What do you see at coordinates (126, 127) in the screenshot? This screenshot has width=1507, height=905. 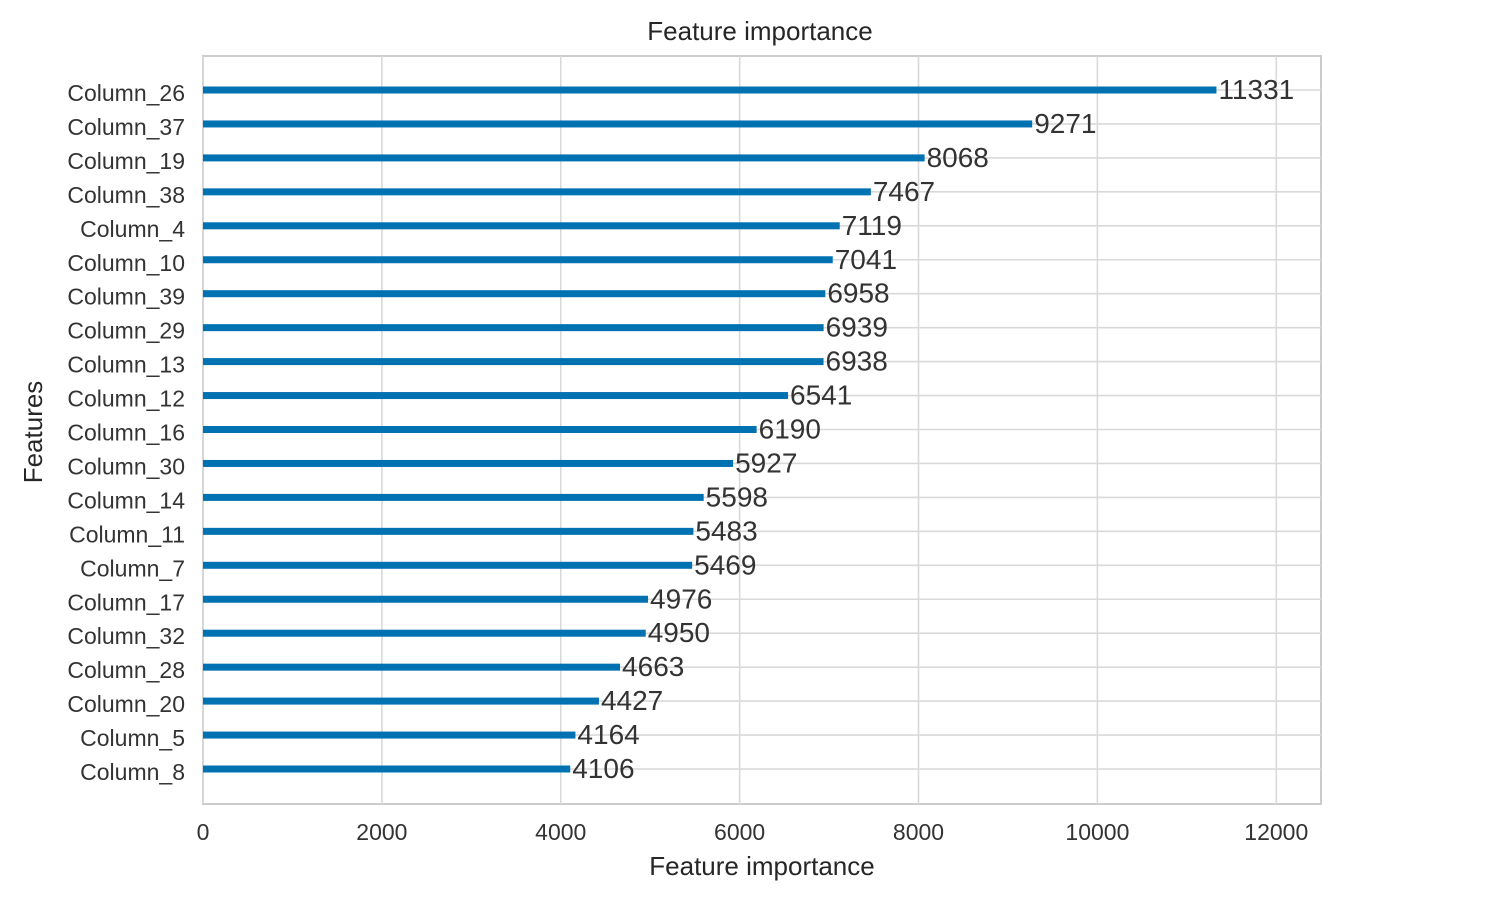 I see `y-tick-label: Column_37` at bounding box center [126, 127].